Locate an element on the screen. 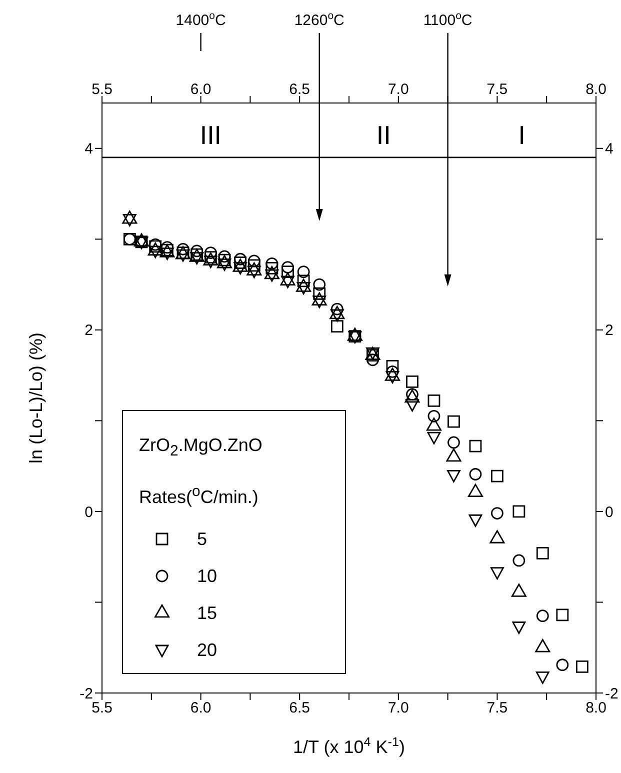 The image size is (621, 773). y-axis-title: ln (Lo-L)/Lo) (%) is located at coordinates (36, 398).